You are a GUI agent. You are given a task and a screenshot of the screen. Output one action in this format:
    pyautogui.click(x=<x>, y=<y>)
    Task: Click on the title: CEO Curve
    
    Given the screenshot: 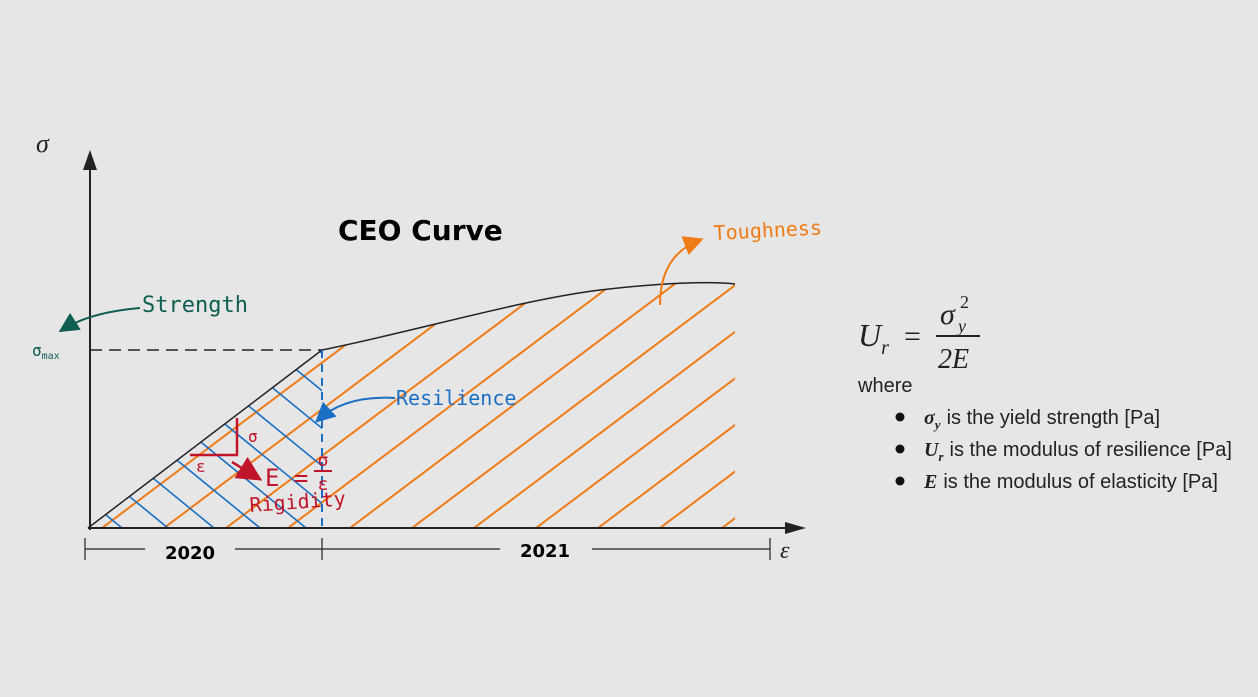 What is the action you would take?
    pyautogui.click(x=420, y=230)
    